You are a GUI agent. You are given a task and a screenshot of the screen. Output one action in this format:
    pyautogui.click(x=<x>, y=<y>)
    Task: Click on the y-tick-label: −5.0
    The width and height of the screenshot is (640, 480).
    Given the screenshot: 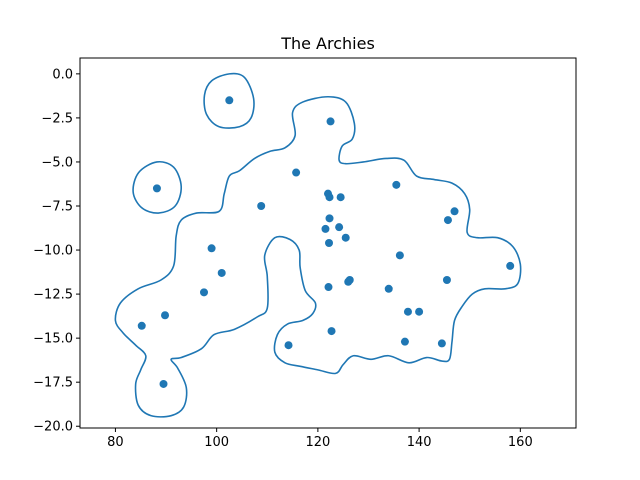 What is the action you would take?
    pyautogui.click(x=57, y=162)
    